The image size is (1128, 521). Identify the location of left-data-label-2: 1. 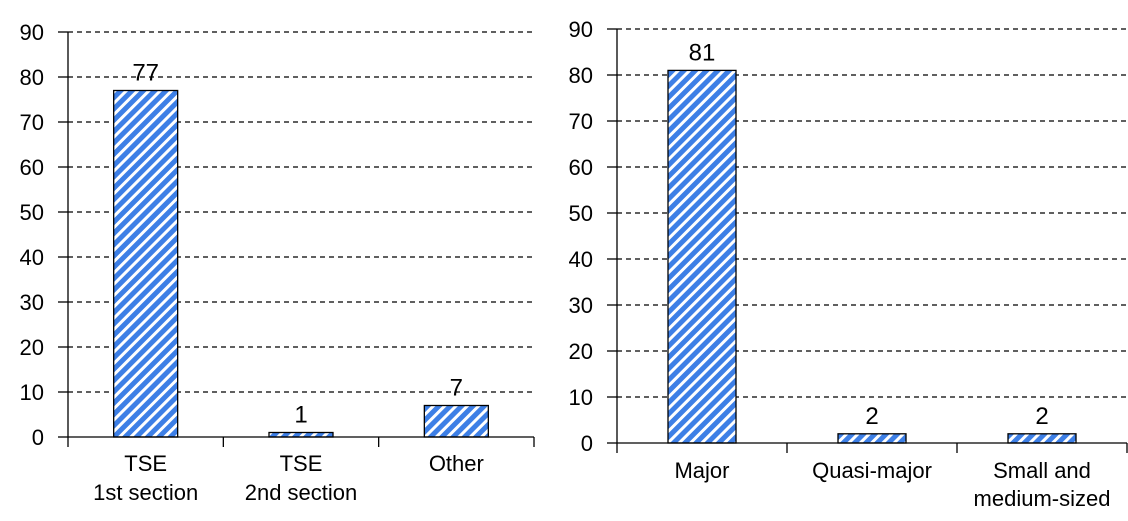
(300, 415).